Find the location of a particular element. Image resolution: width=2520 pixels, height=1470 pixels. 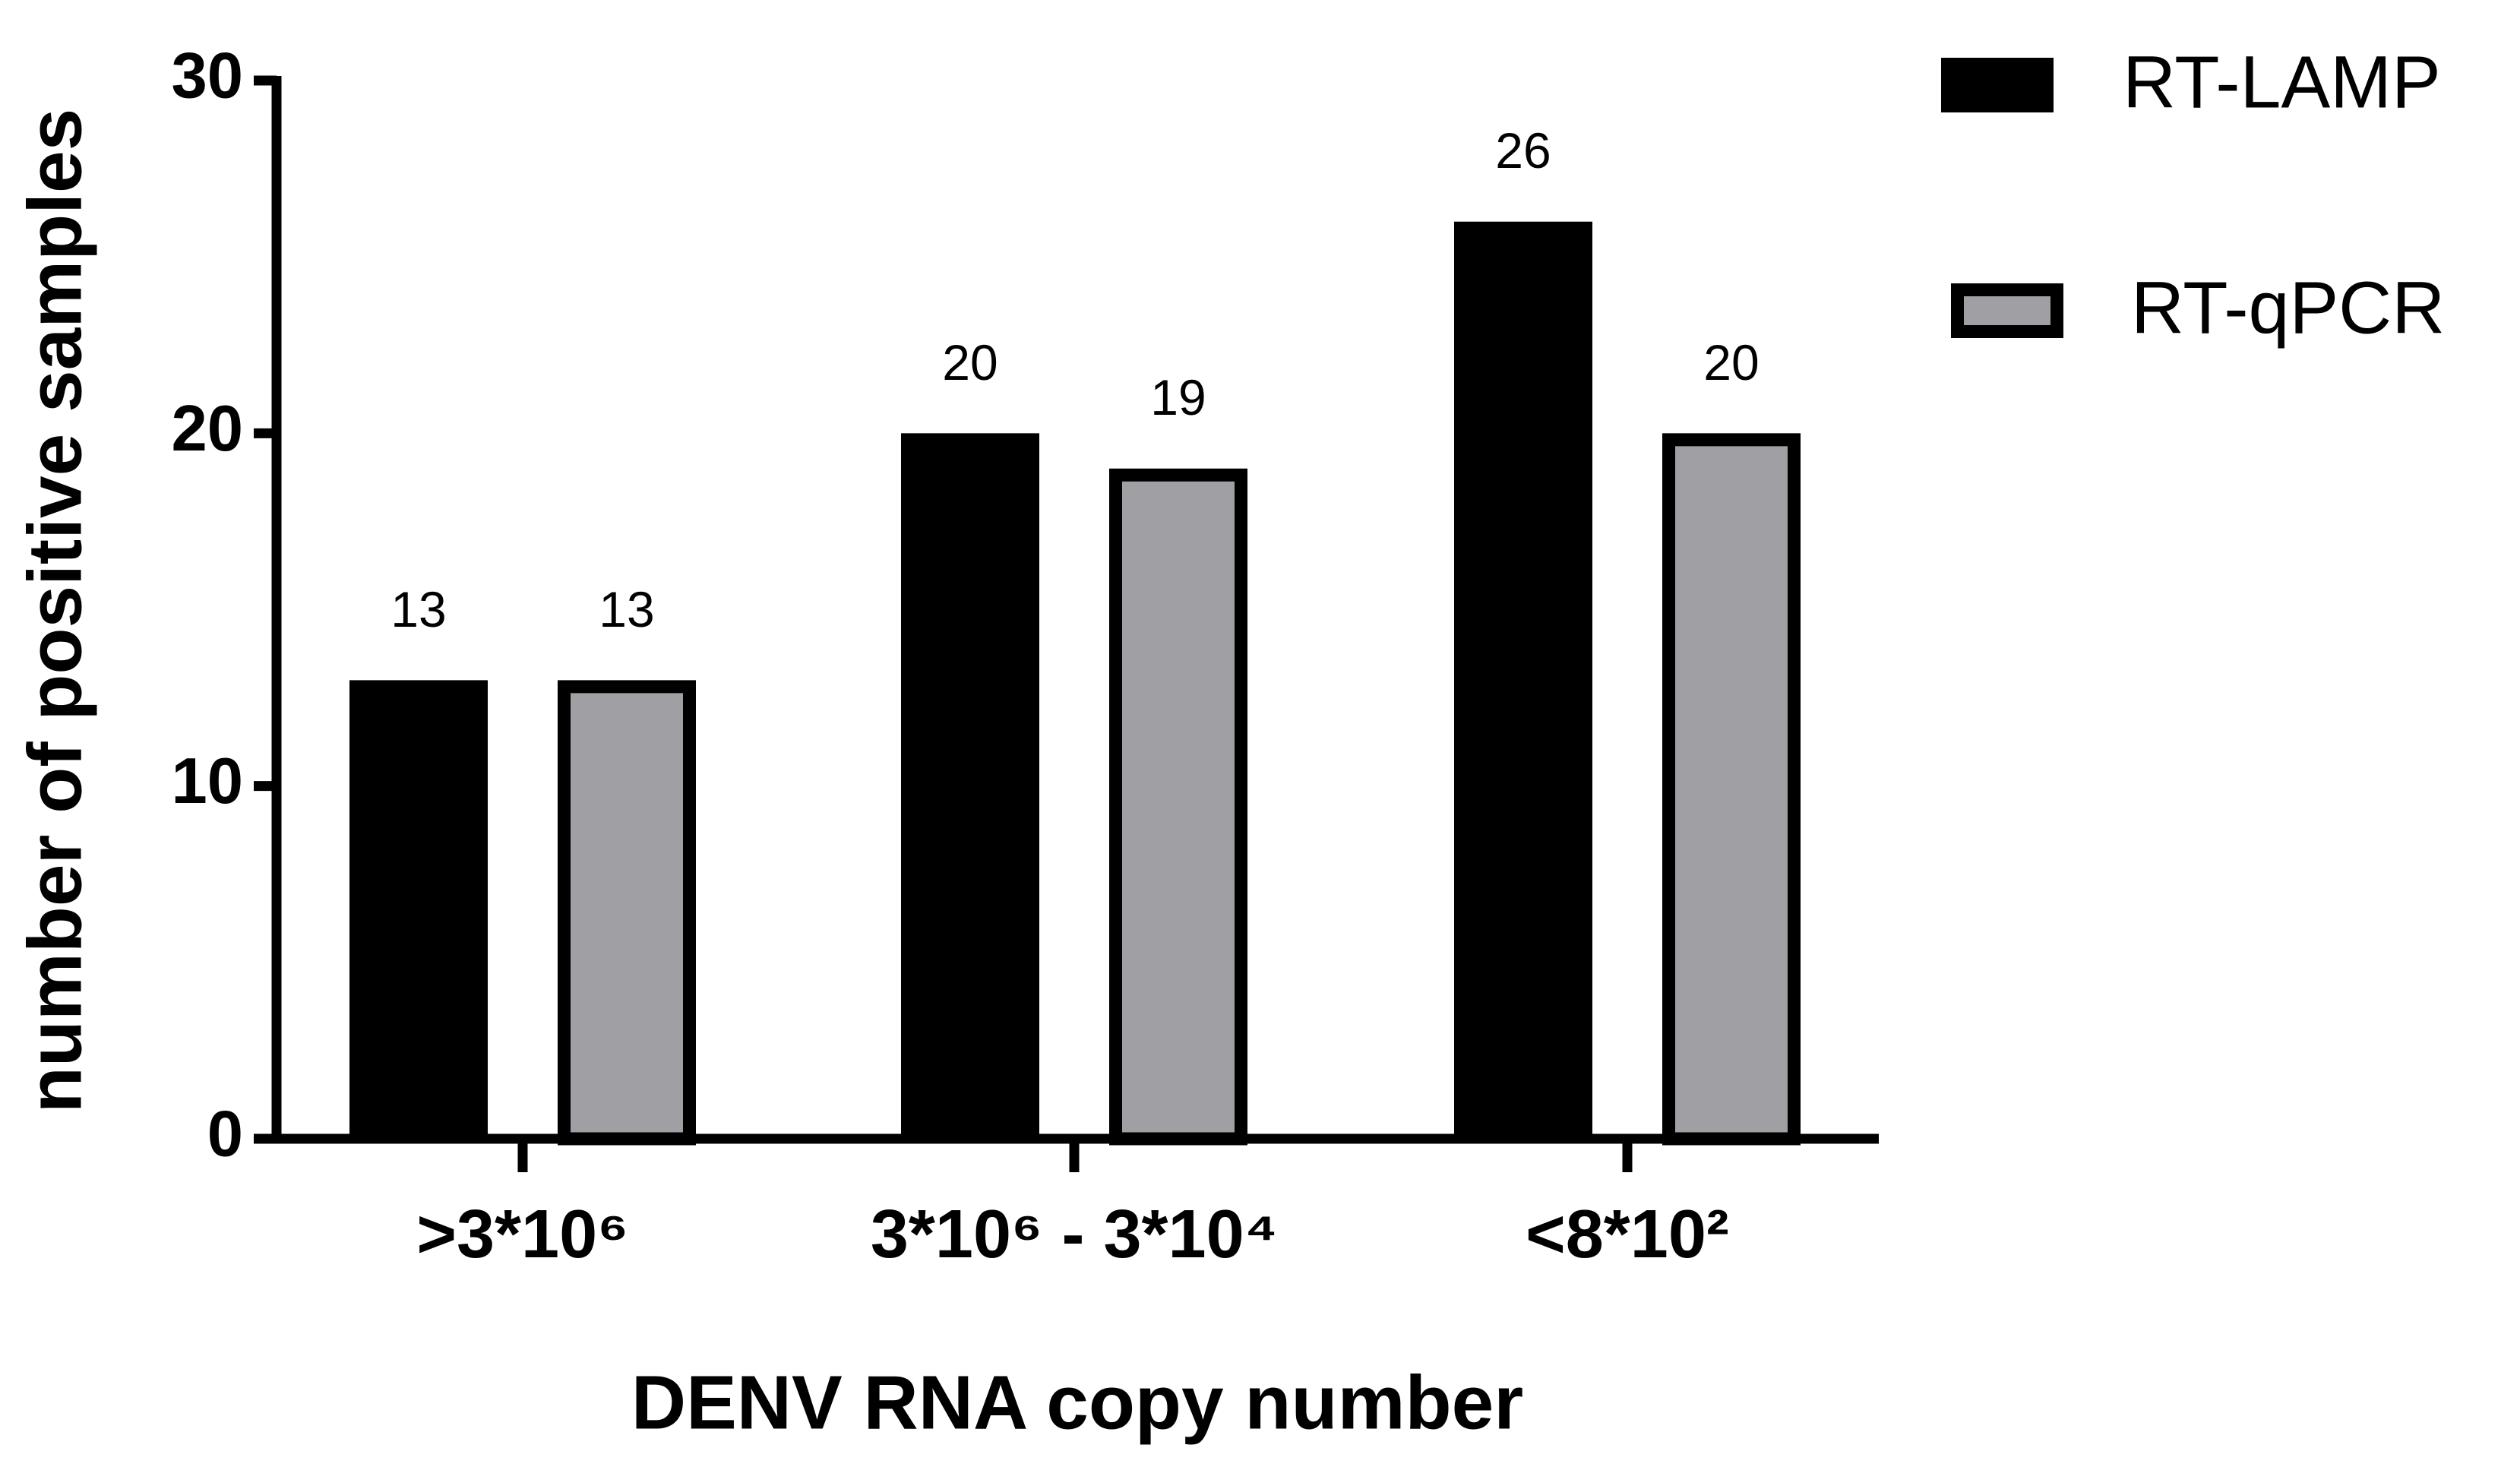

x-tick-label: >3*10⁶ is located at coordinates (522, 1234).